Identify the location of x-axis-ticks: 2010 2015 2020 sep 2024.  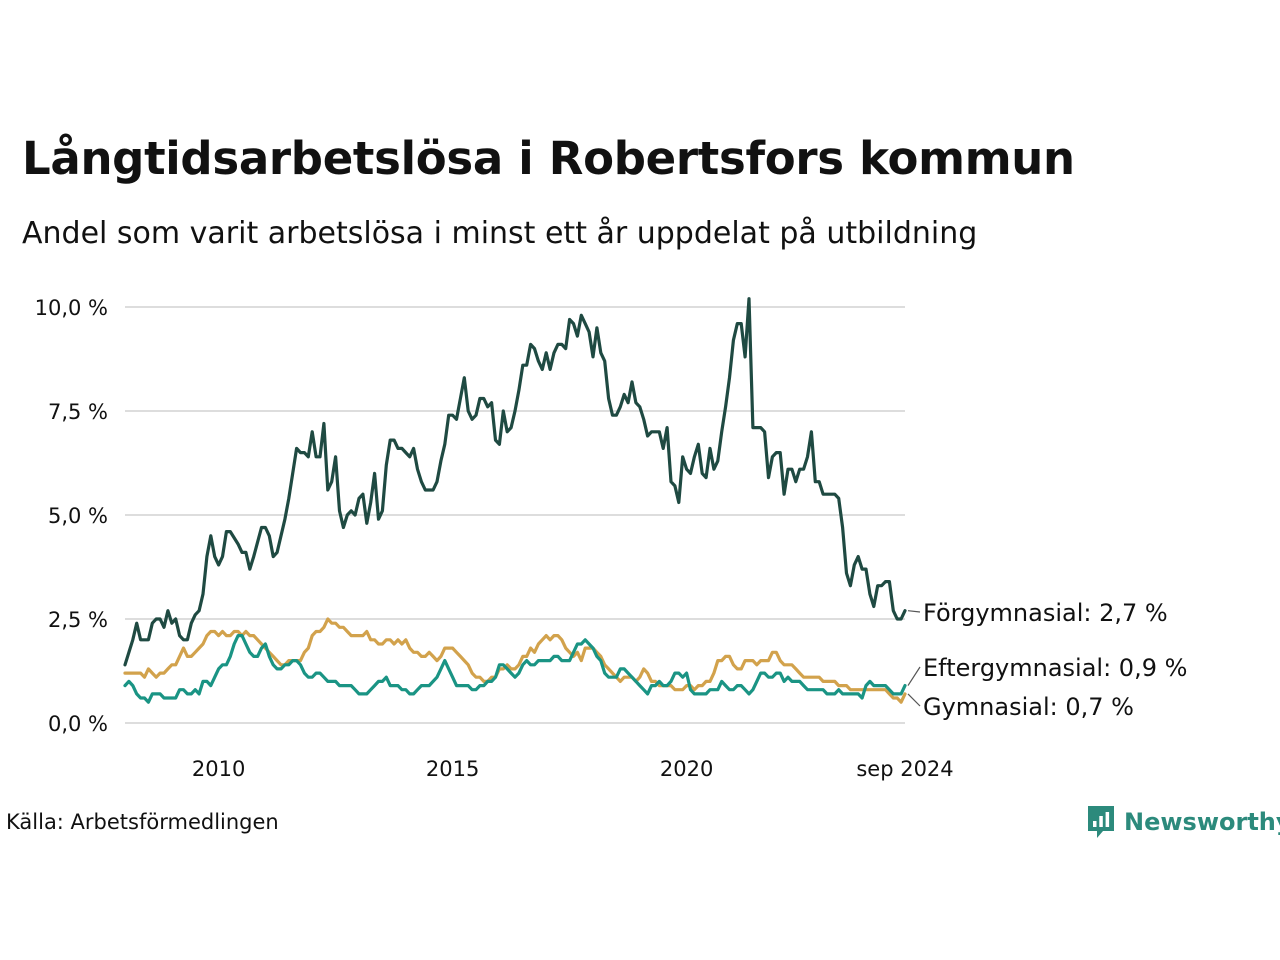
(573, 769).